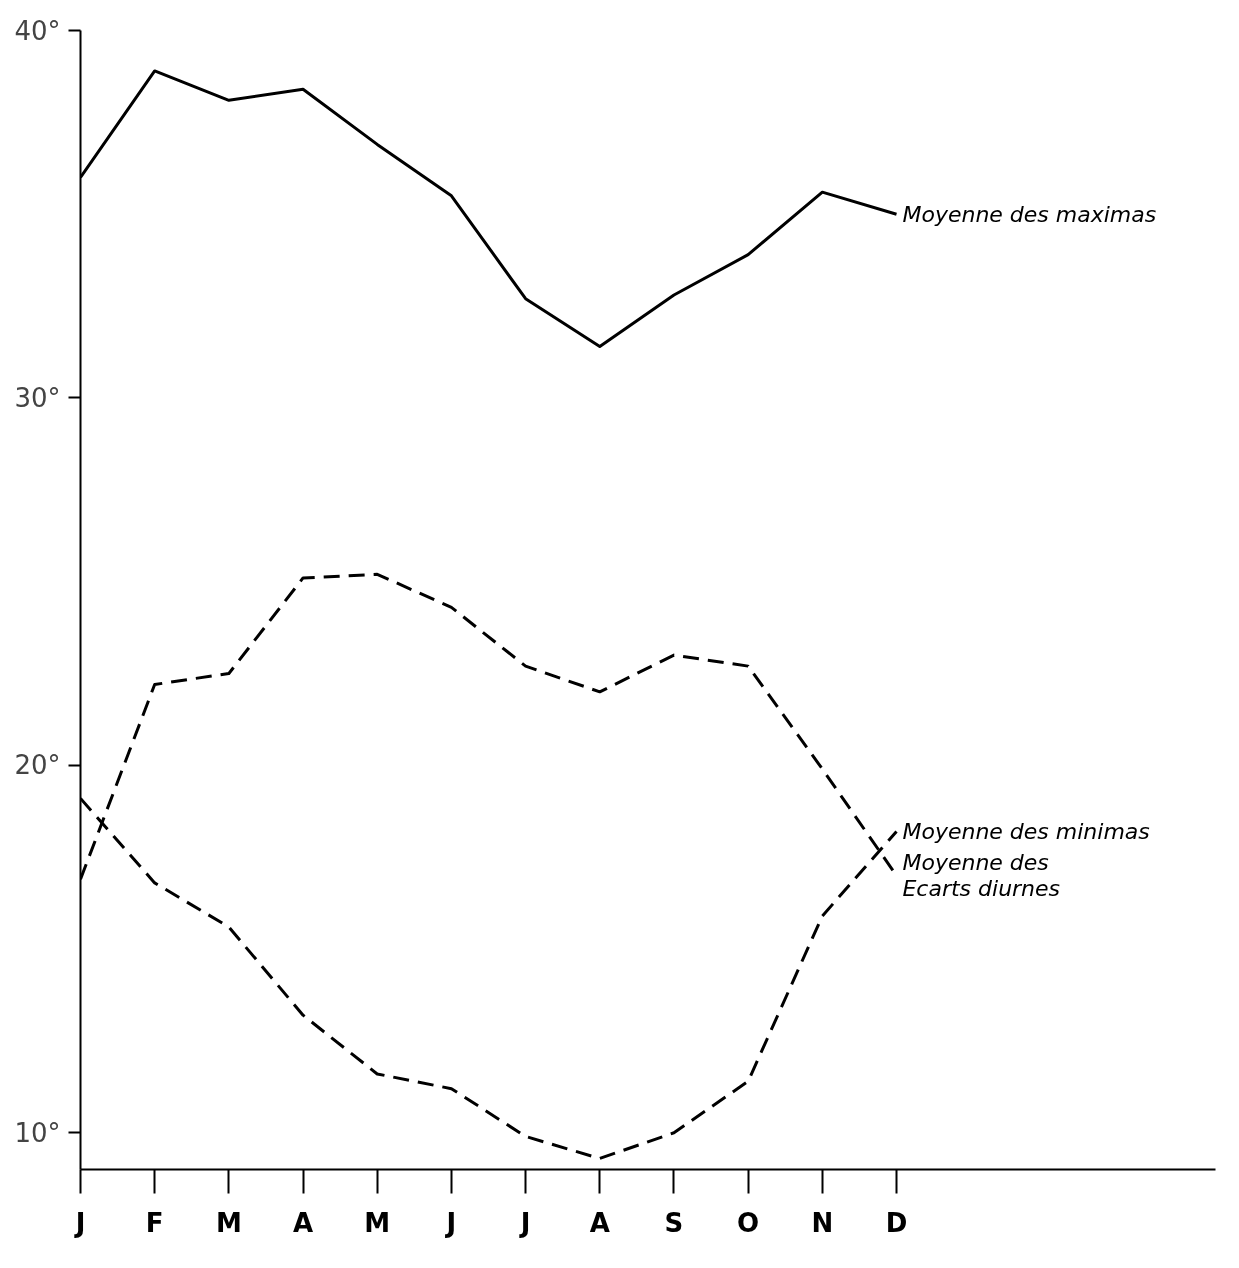 The image size is (1239, 1268). What do you see at coordinates (37, 1132) in the screenshot?
I see `y-tick-label: 10°` at bounding box center [37, 1132].